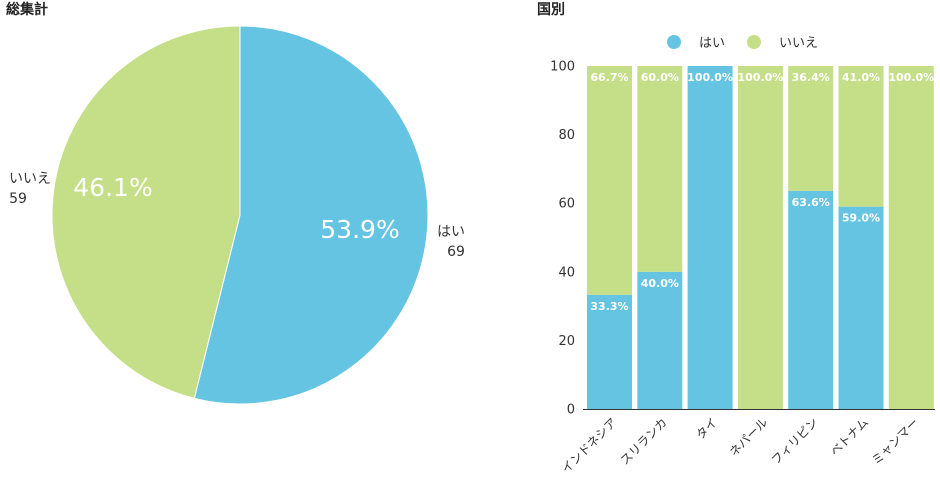 The height and width of the screenshot is (494, 940). I want to click on legend-marker-yes, so click(674, 42).